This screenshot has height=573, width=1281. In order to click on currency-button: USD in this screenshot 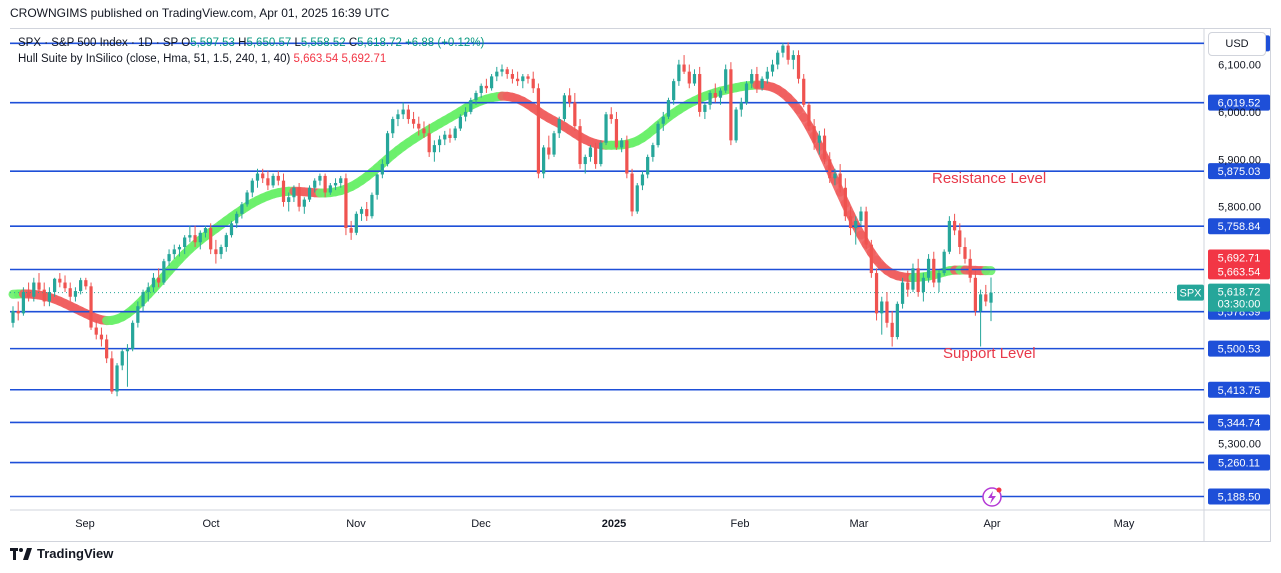, I will do `click(1237, 44)`.